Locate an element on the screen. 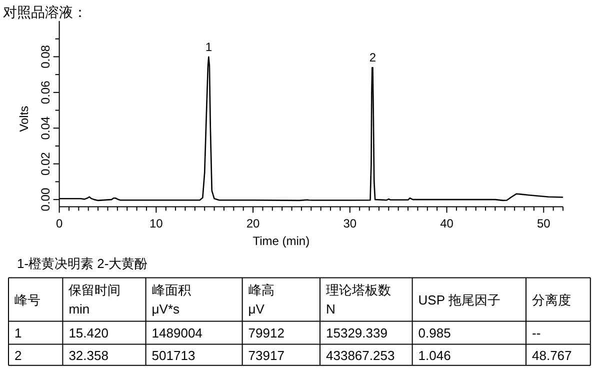  x-axis-title: Time (min) is located at coordinates (281, 241).